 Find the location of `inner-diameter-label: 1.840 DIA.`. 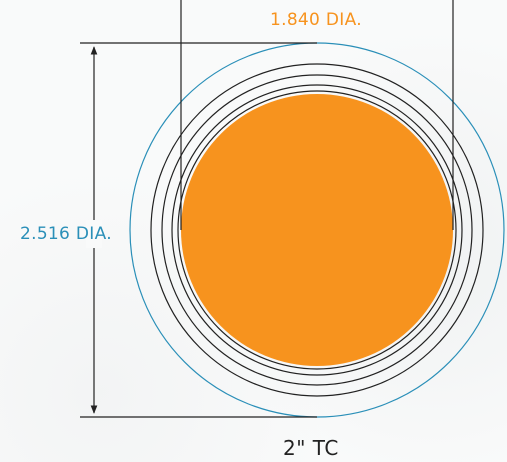

inner-diameter-label: 1.840 DIA. is located at coordinates (316, 20).